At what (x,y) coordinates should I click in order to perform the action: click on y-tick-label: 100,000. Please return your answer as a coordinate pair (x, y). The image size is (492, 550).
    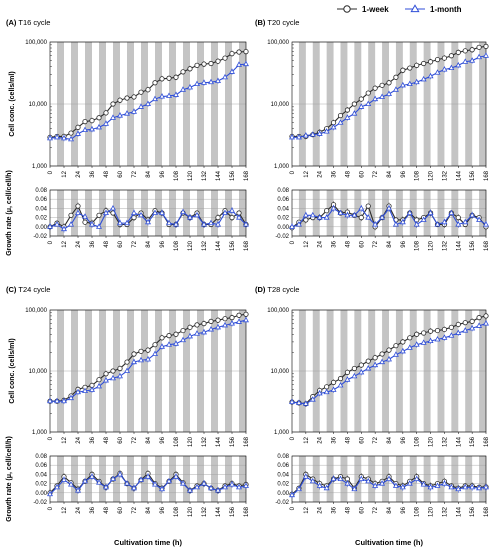
    Looking at the image, I should click on (36, 311).